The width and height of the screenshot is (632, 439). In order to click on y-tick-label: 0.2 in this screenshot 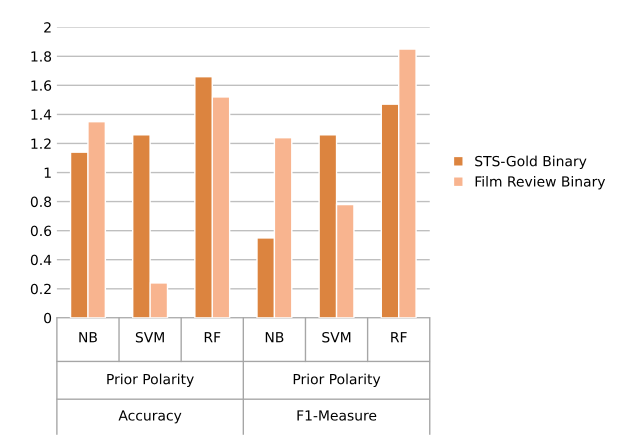, I will do `click(40, 289)`.